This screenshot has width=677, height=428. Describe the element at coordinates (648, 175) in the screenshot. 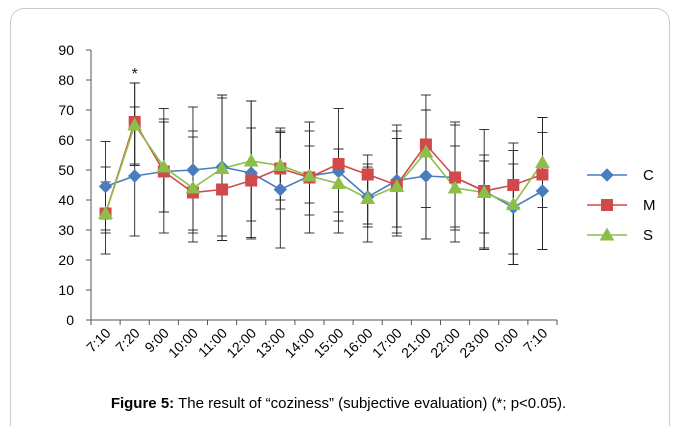

I see `legend-label: C` at that location.